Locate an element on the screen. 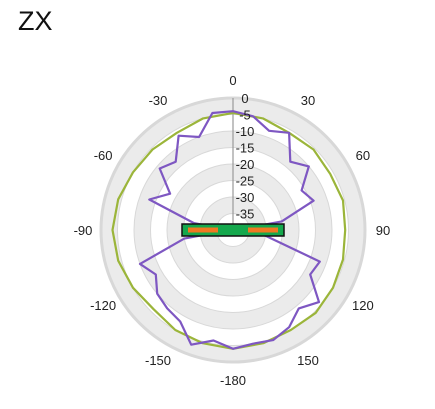 The image size is (435, 409). board-element-left is located at coordinates (203, 230).